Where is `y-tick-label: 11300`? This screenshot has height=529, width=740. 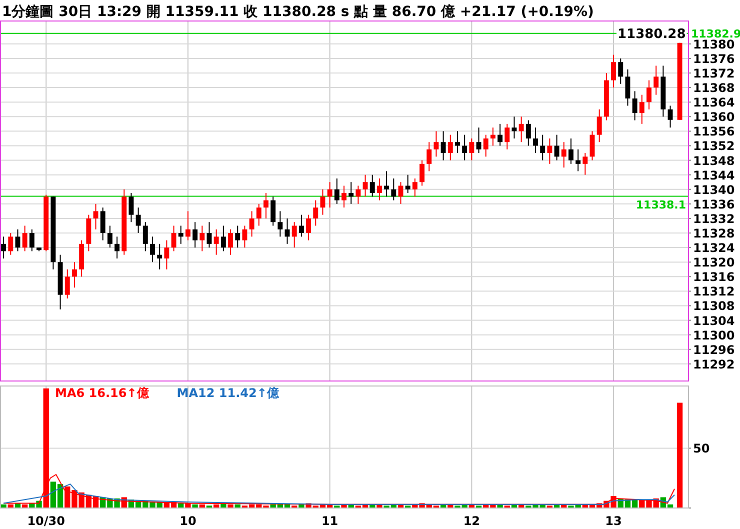 y-tick-label: 11300 is located at coordinates (714, 335).